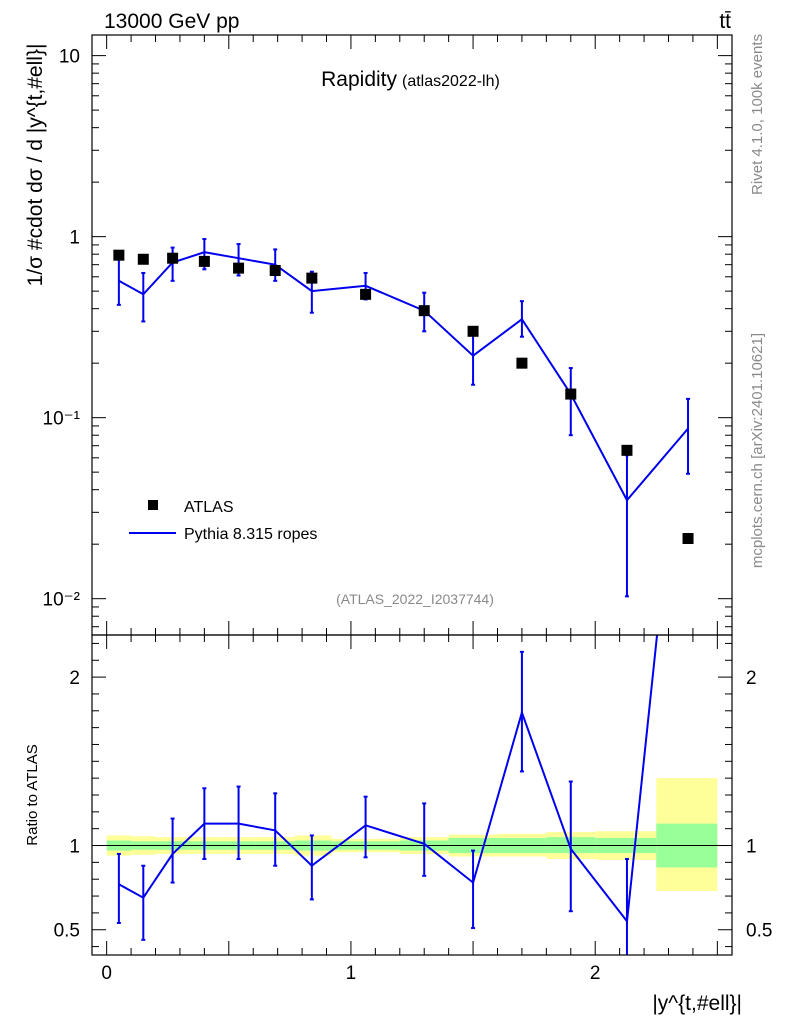 Image resolution: width=786 pixels, height=1024 pixels. I want to click on x-axis-title: |y^{t,#ell}|, so click(697, 1003).